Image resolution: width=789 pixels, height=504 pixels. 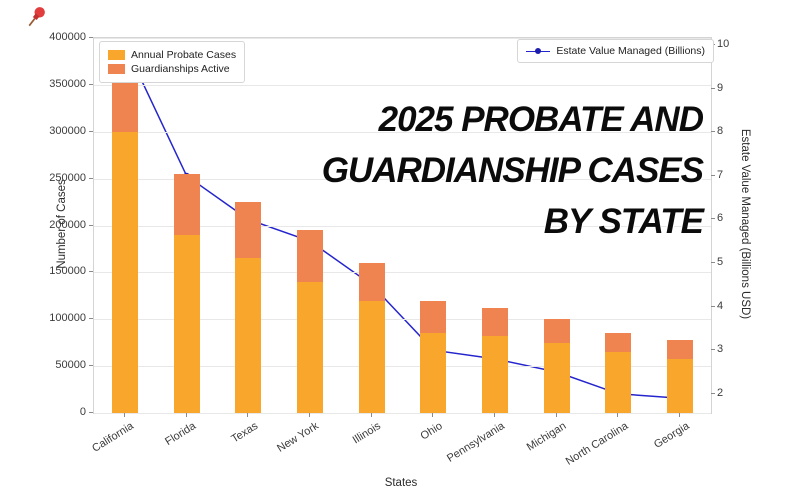 I want to click on y2-axis-title: Estate Value Managed (Billions USD), so click(x=745, y=224).